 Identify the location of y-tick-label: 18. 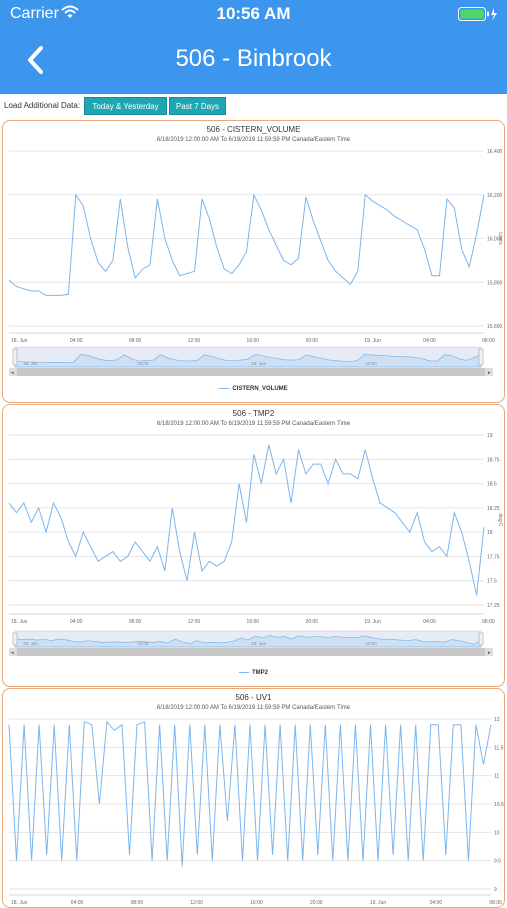
(490, 533).